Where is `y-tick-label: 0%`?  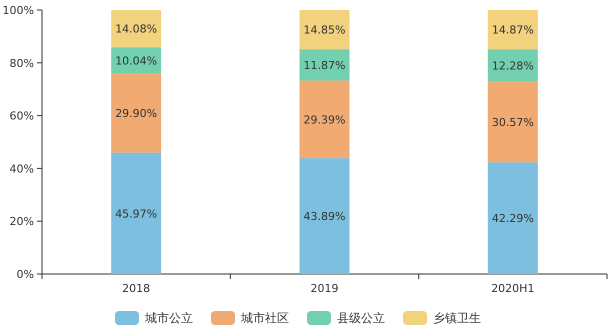 y-tick-label: 0% is located at coordinates (25, 274).